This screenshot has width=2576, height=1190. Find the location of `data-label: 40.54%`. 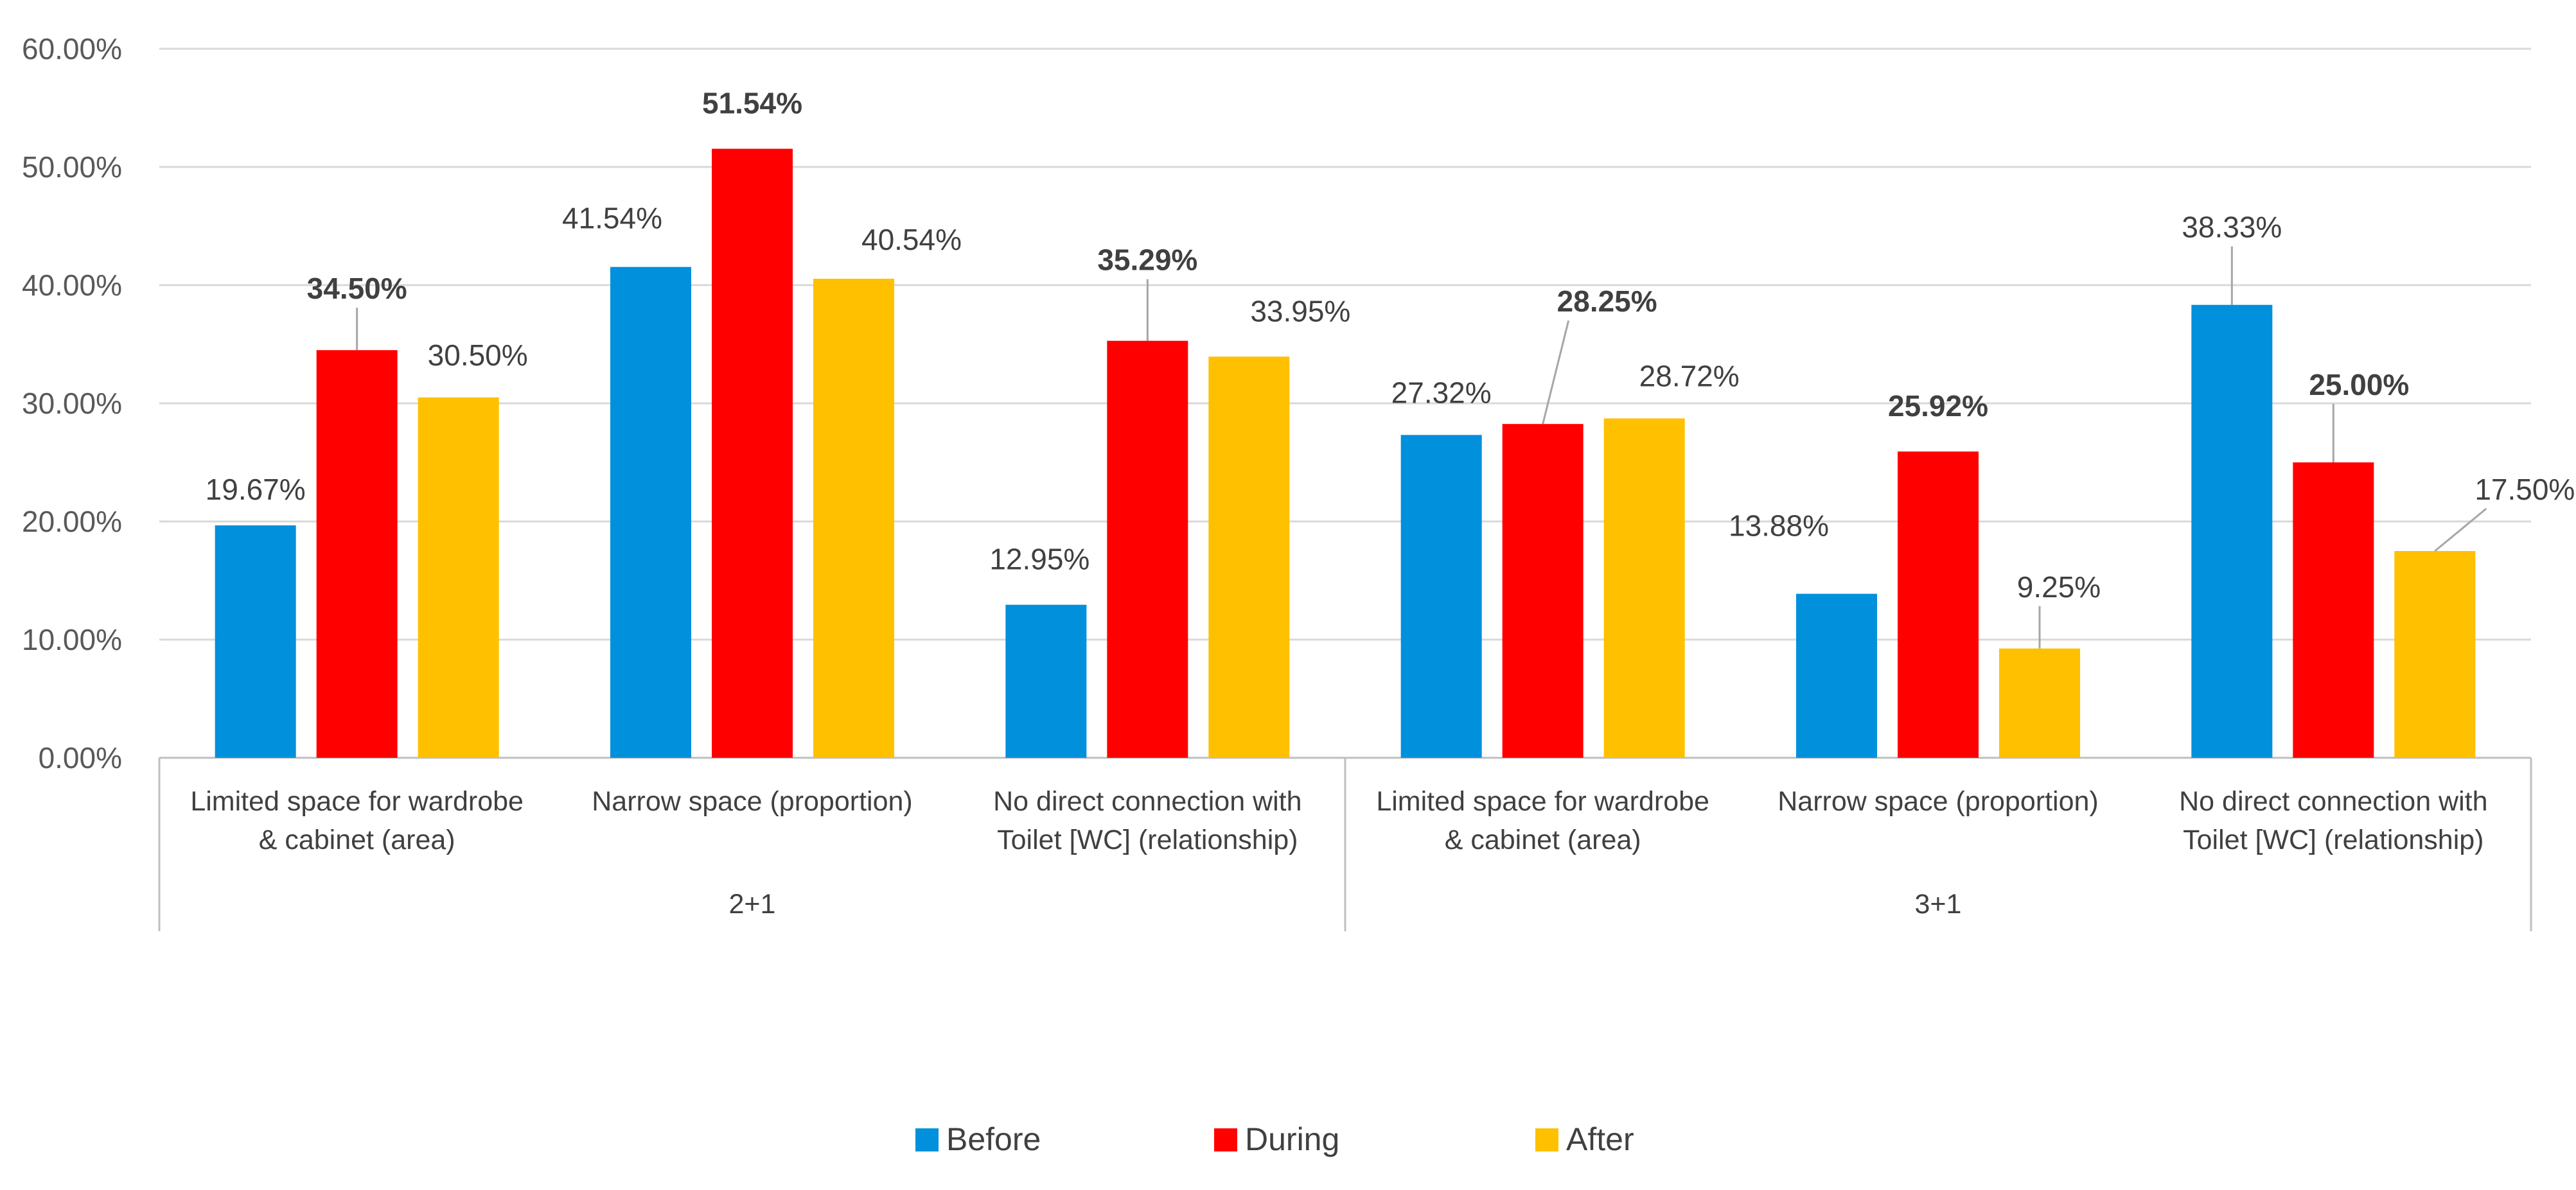

data-label: 40.54% is located at coordinates (911, 240).